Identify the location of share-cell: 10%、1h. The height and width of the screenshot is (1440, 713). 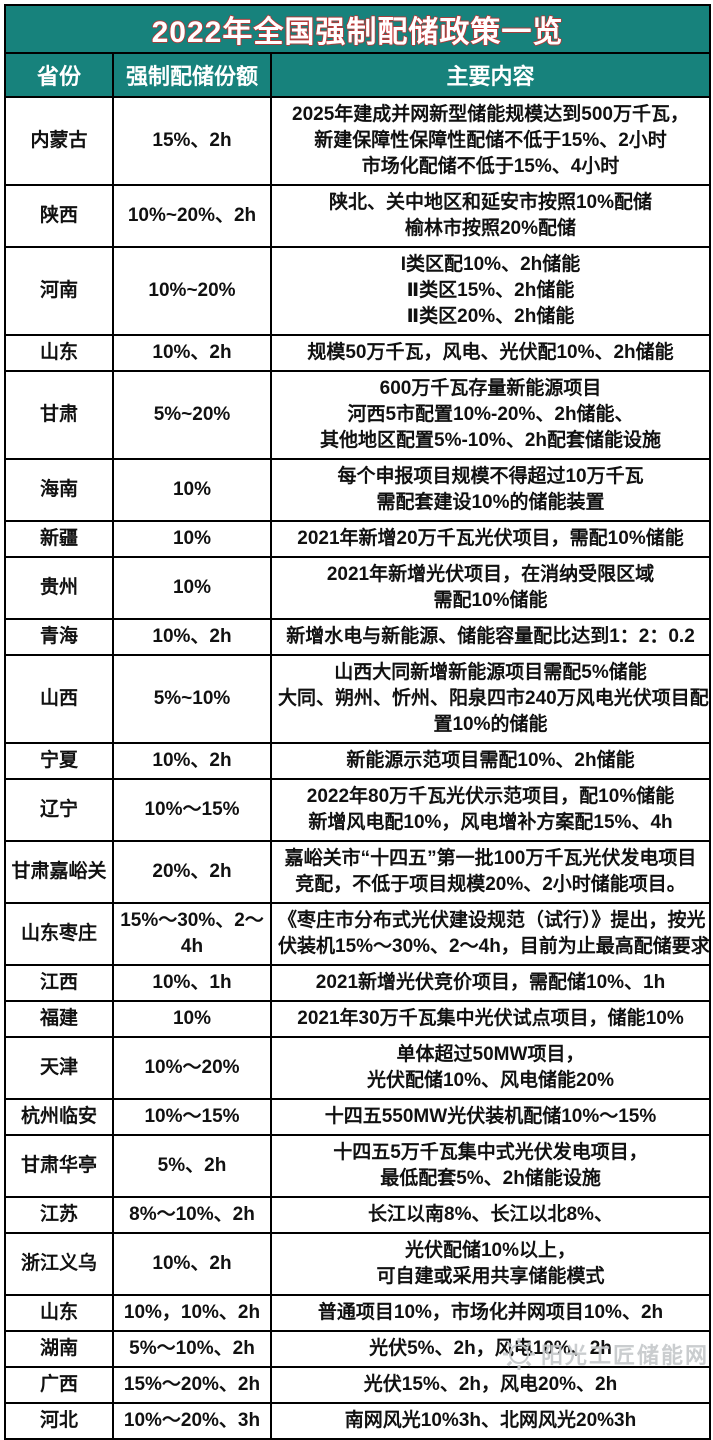
(192, 983).